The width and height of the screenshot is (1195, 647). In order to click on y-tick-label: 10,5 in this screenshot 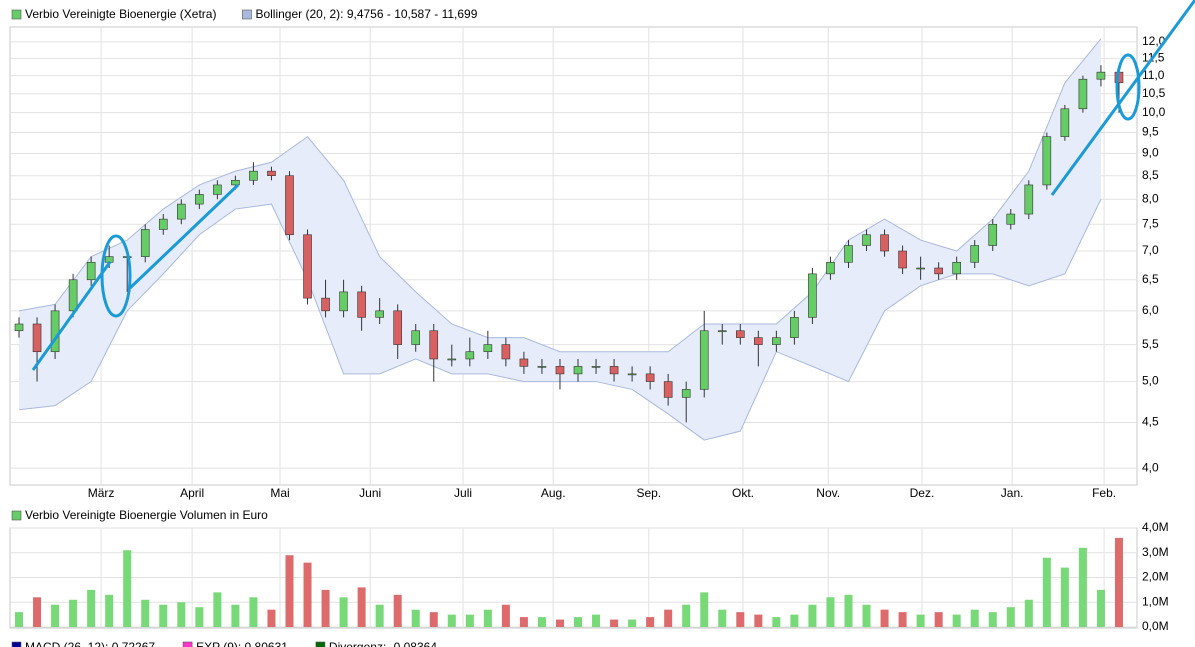, I will do `click(1154, 93)`.